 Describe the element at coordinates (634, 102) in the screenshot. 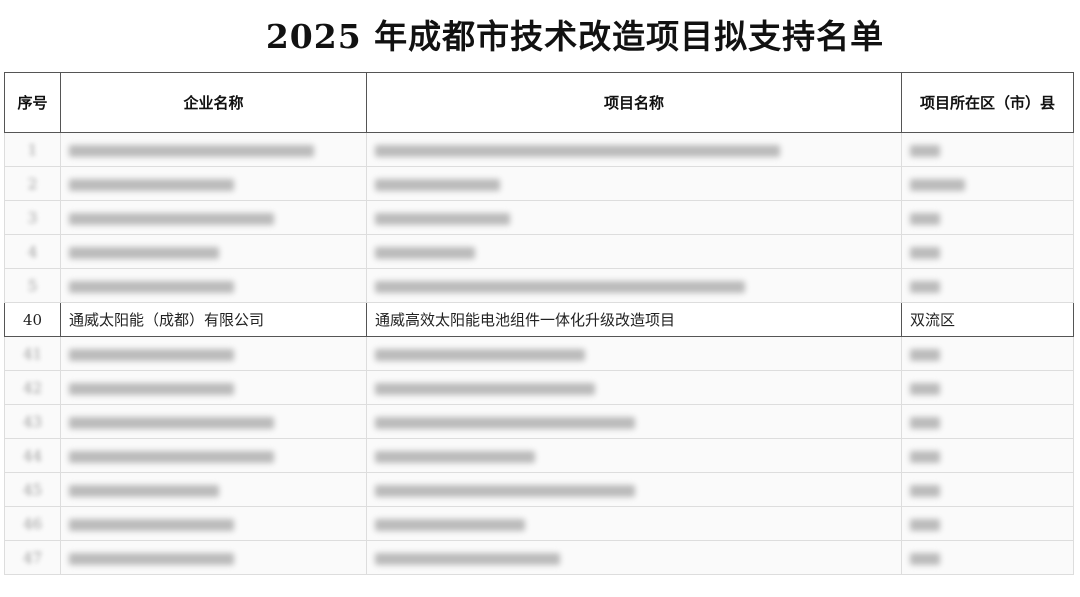

I see `header-project: 项目名称` at that location.